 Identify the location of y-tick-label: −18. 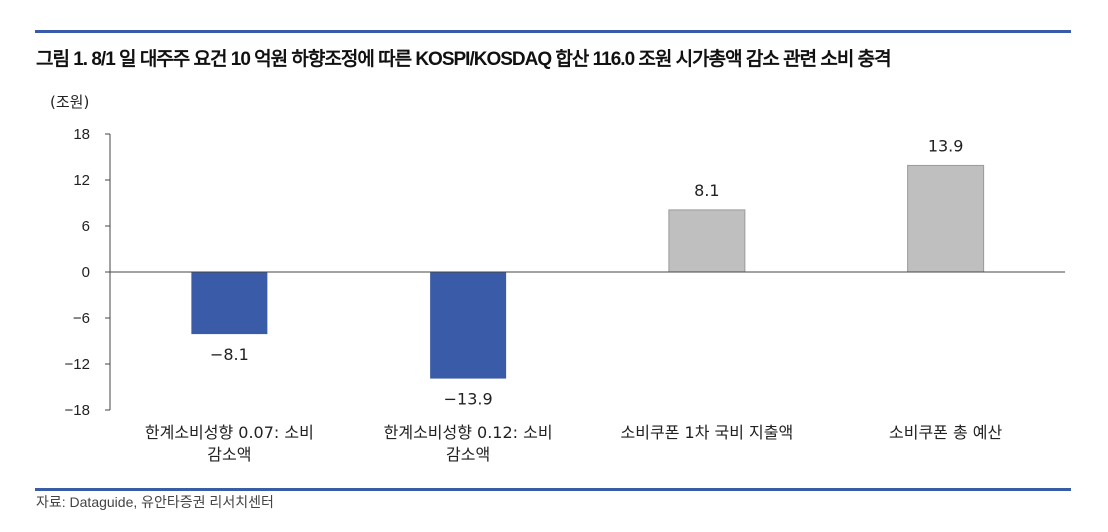
(77, 410).